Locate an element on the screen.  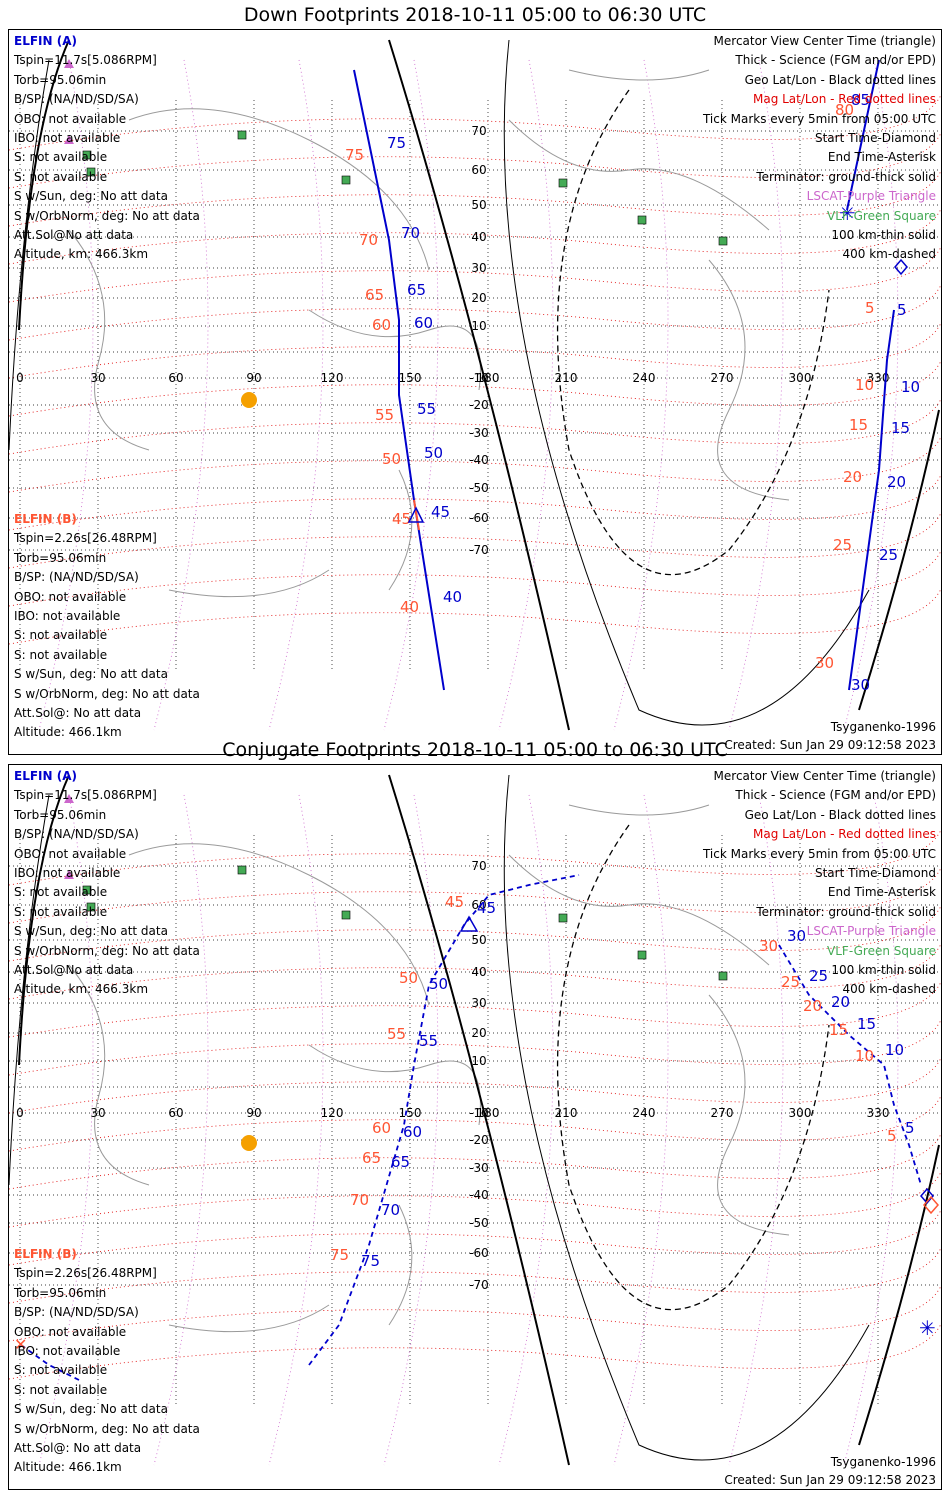
sat-a-tick-label: 20 is located at coordinates (896, 482).